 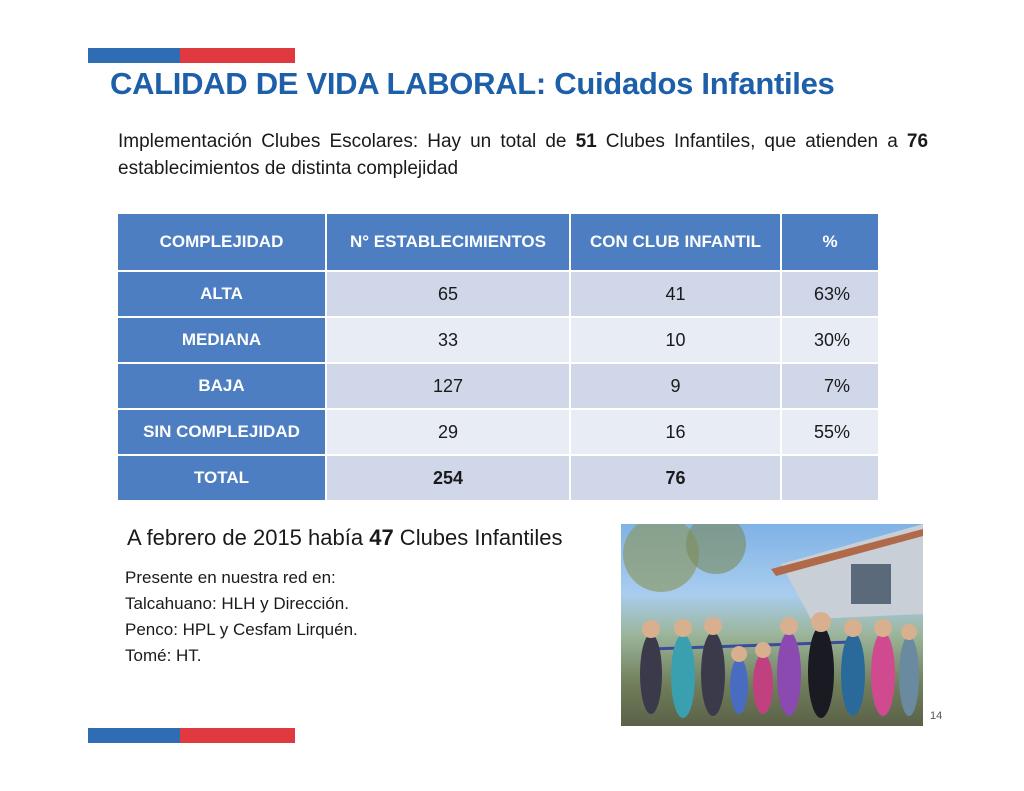 I want to click on header-establecimientos: N° ESTABLECIMIENTOS, so click(x=448, y=242).